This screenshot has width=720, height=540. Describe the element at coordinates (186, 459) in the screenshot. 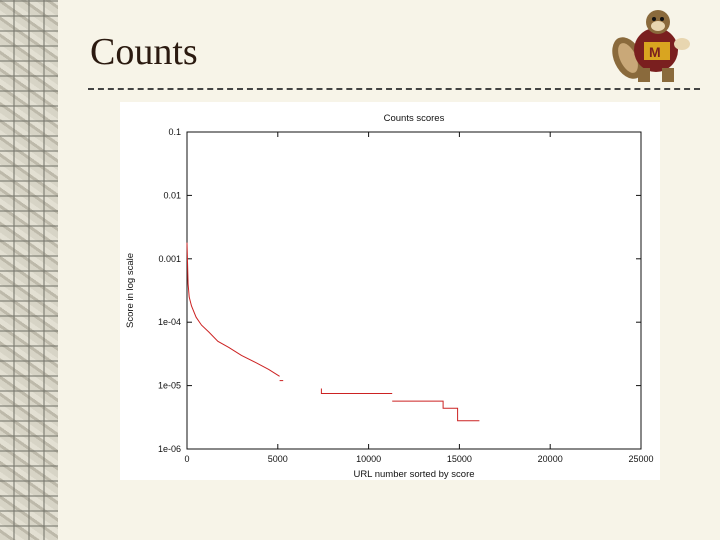

I see `x-tick-label: 0` at that location.